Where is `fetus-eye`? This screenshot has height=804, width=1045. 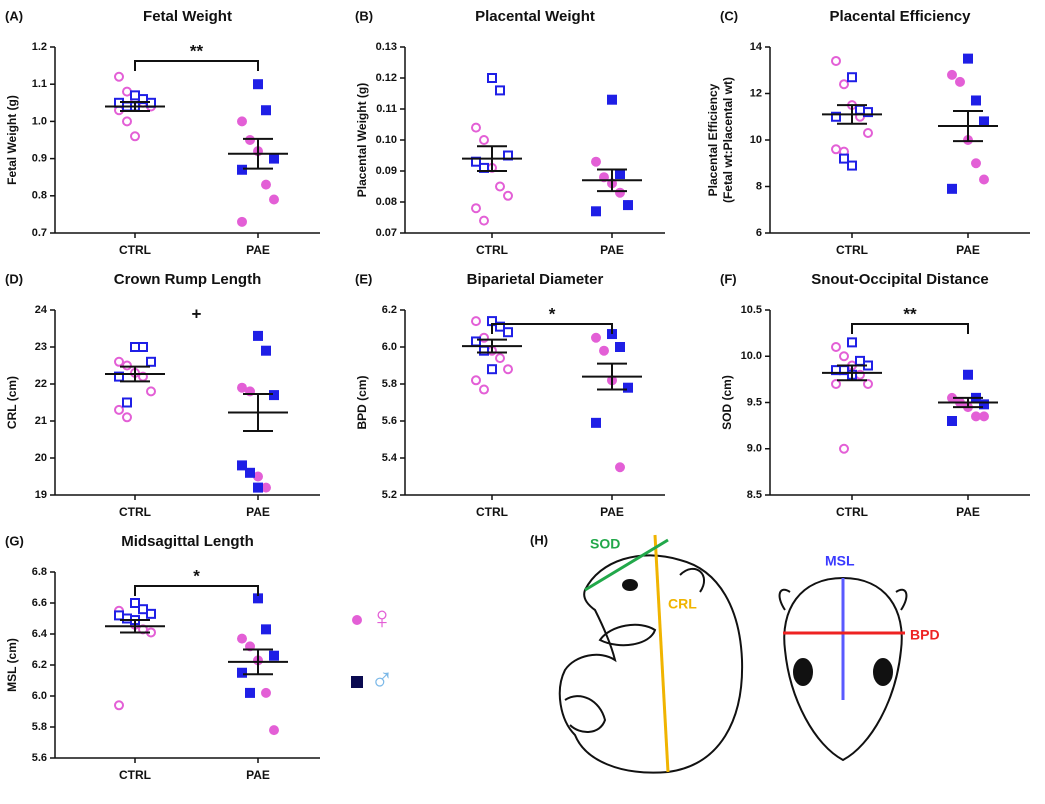
fetus-eye is located at coordinates (630, 585).